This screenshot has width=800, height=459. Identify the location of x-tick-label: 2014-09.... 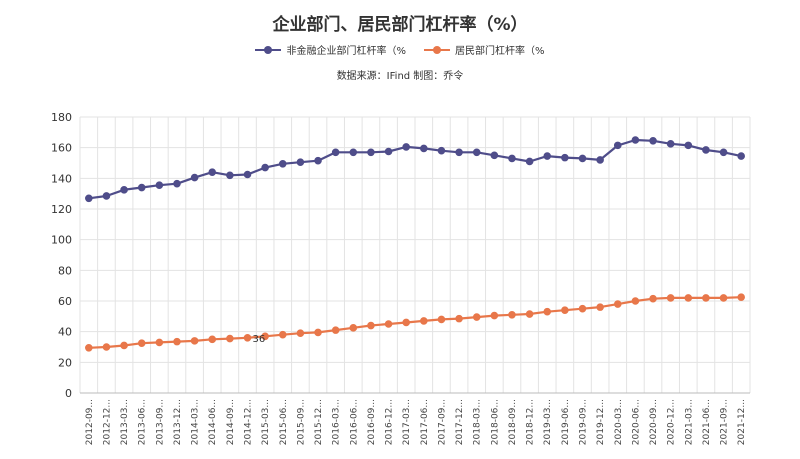
(231, 422).